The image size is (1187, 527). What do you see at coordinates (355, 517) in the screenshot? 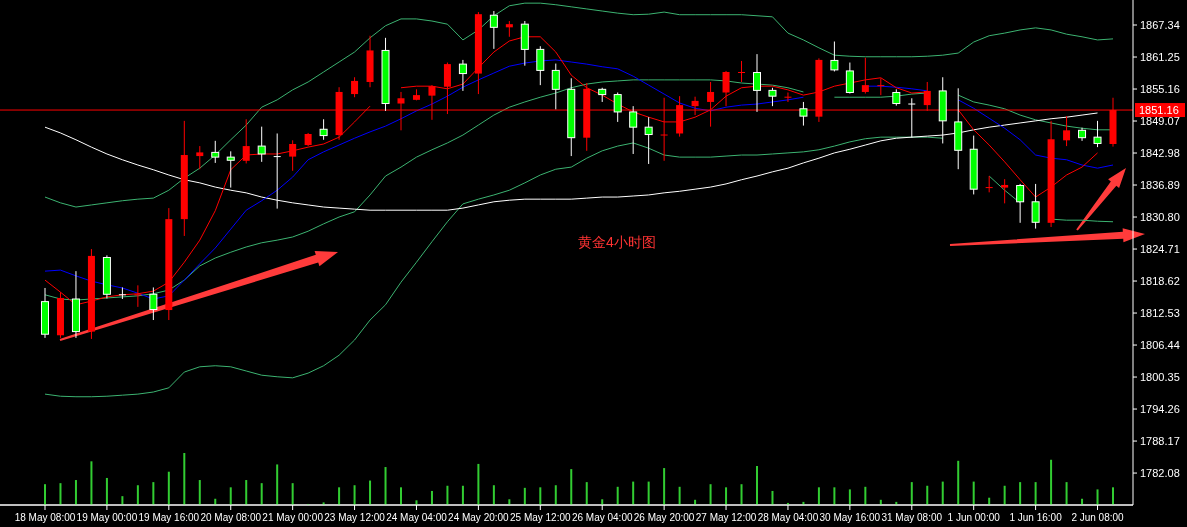
I see `x-tick-label: 23 May 12:00` at bounding box center [355, 517].